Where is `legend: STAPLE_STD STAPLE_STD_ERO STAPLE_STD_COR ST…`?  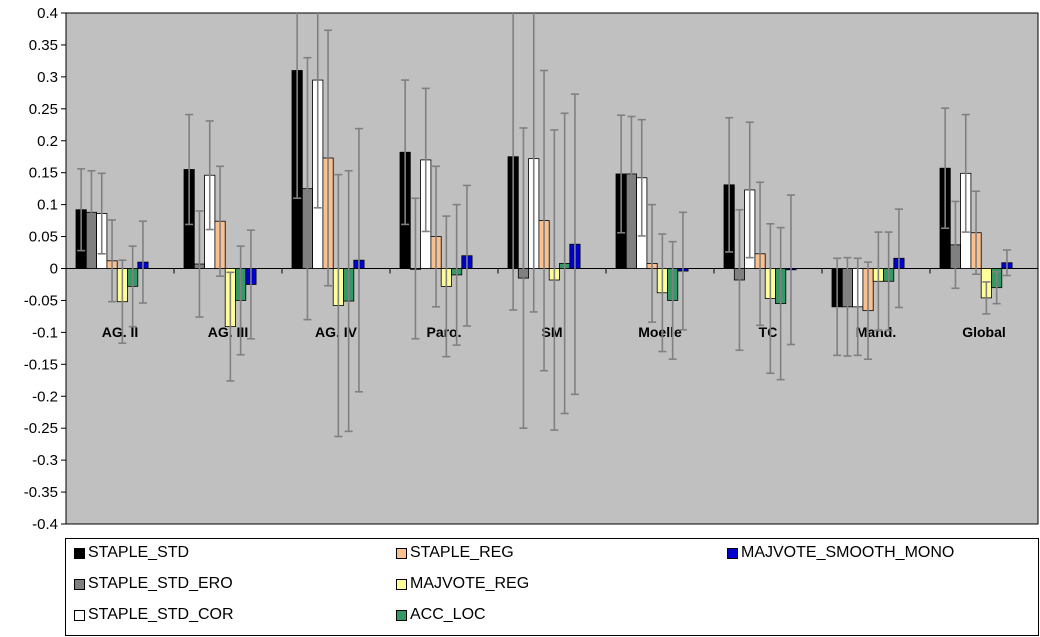
legend: STAPLE_STD STAPLE_STD_ERO STAPLE_STD_COR ST… is located at coordinates (552, 587).